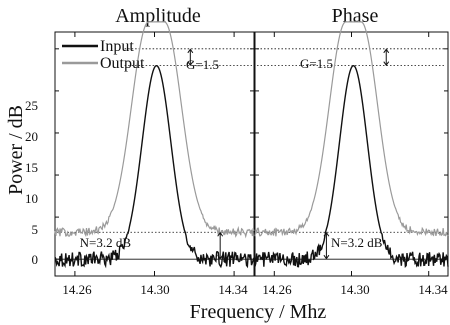 Image resolution: width=450 pixels, height=325 pixels. What do you see at coordinates (316, 63) in the screenshot?
I see `gain-label-phase: G=1.5` at bounding box center [316, 63].